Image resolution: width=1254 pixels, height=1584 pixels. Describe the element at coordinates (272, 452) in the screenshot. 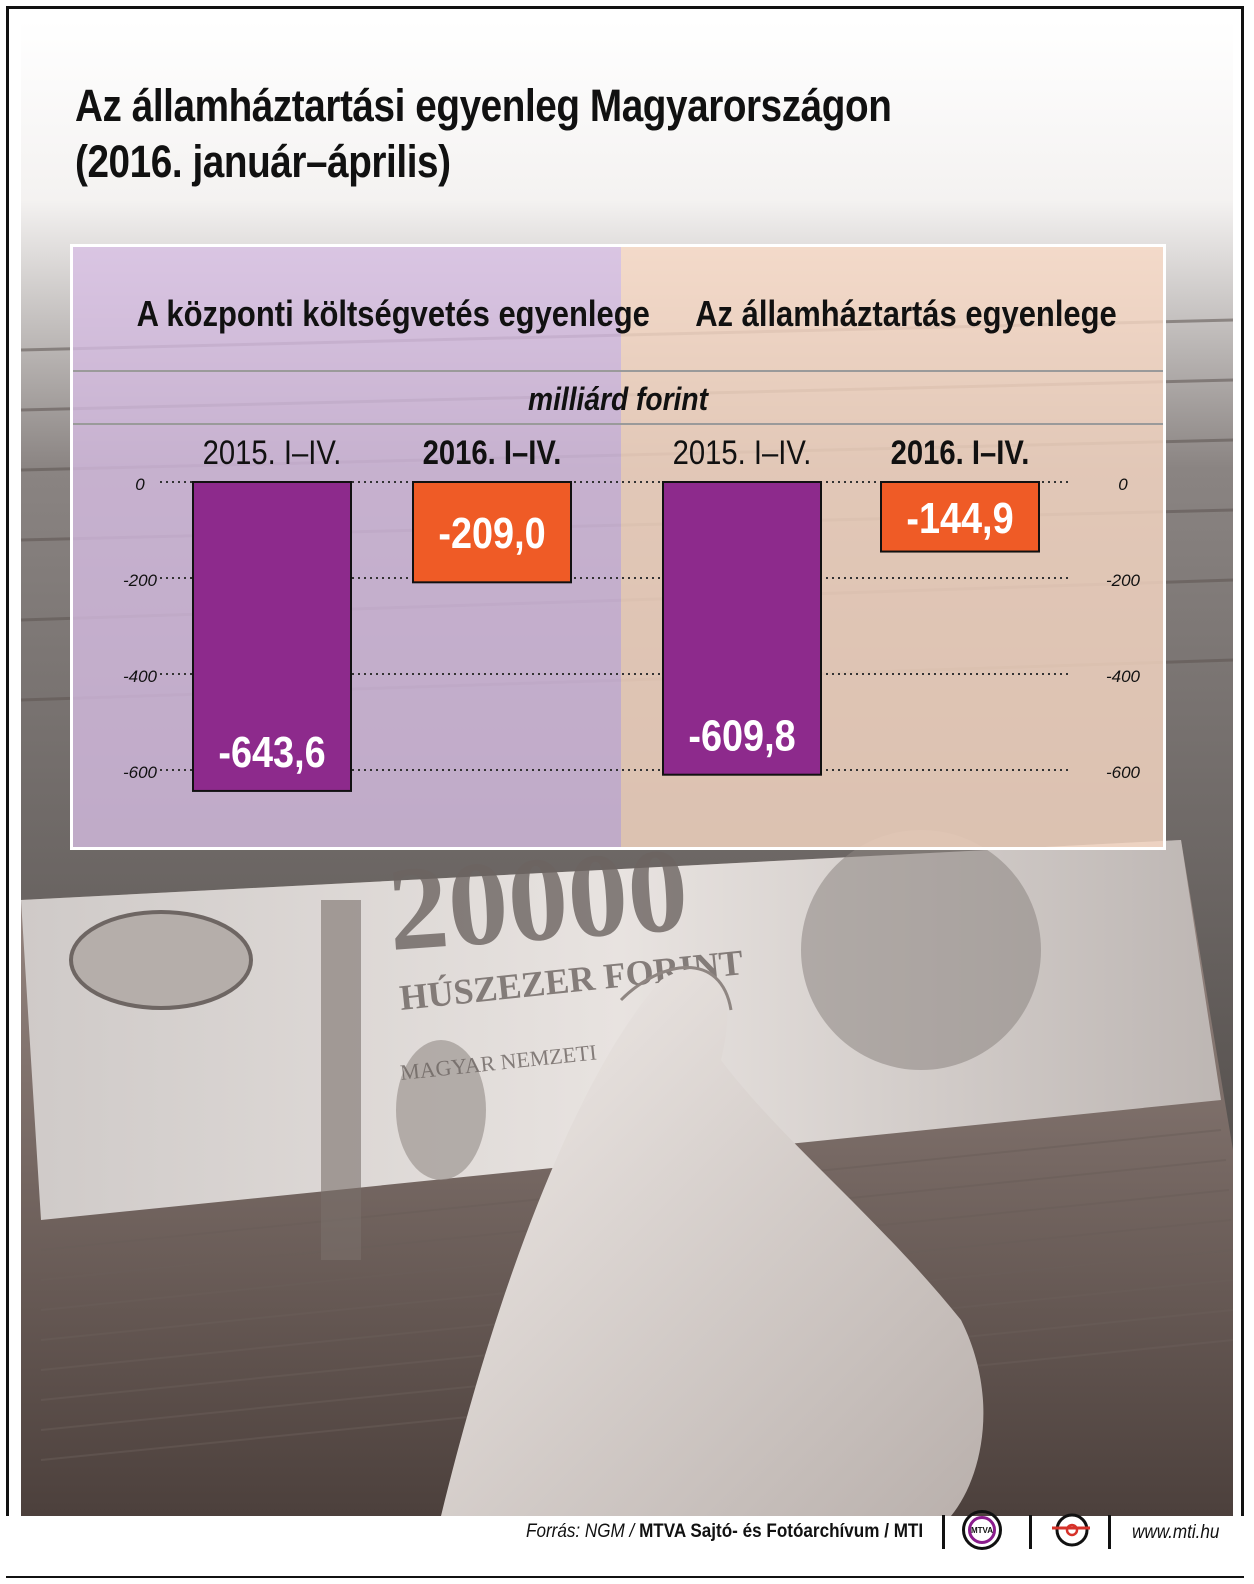

I see `category-label-0-0: 2015. I–IV.` at that location.